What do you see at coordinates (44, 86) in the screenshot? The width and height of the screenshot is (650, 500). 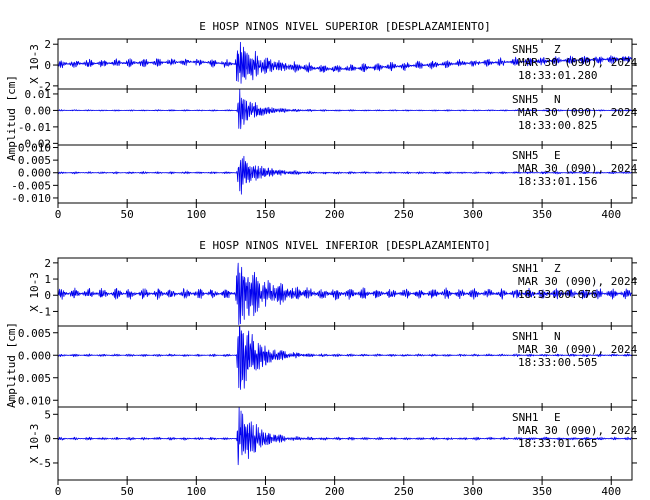 I see `y-tick-label: -2` at bounding box center [44, 86].